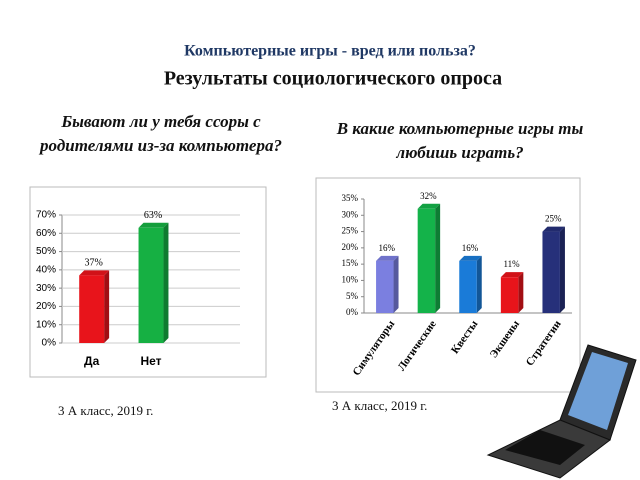 The image size is (640, 480). What do you see at coordinates (350, 263) in the screenshot?
I see `y-tick-label: 15%` at bounding box center [350, 263].